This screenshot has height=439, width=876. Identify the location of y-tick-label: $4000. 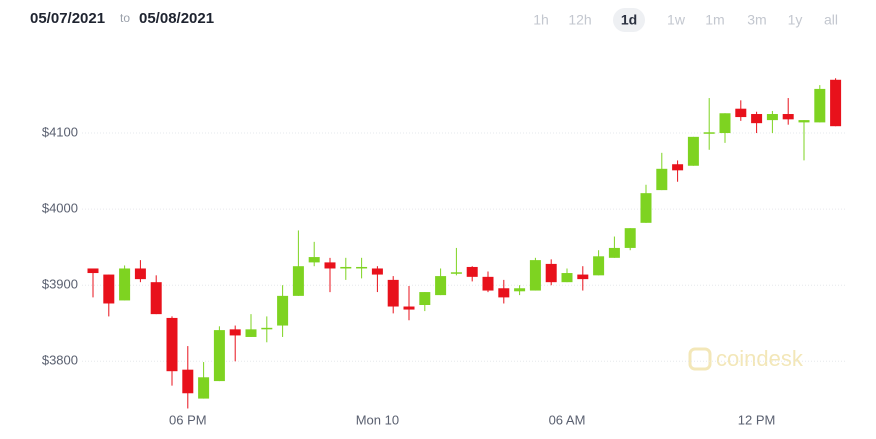
(60, 208).